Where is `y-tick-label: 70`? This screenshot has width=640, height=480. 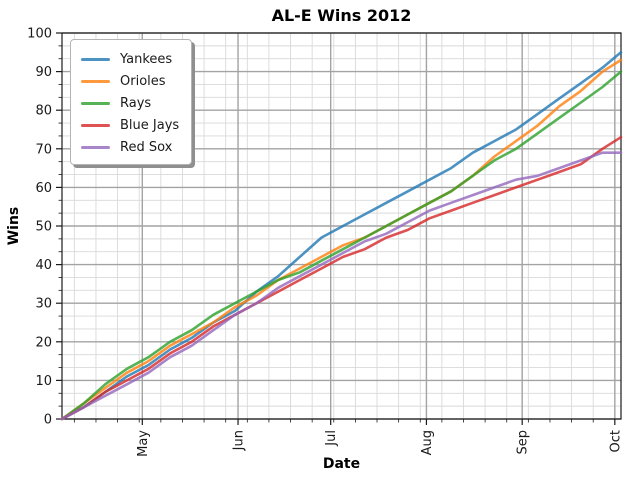
y-tick-label: 70 is located at coordinates (43, 149).